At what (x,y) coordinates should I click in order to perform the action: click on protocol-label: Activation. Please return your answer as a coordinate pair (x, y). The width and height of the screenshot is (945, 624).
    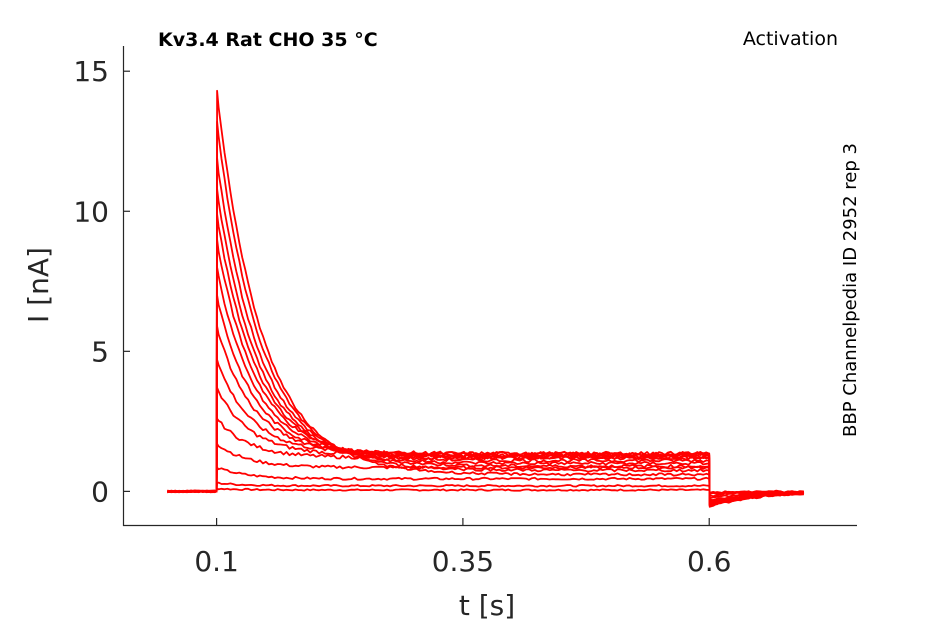
    Looking at the image, I should click on (790, 39).